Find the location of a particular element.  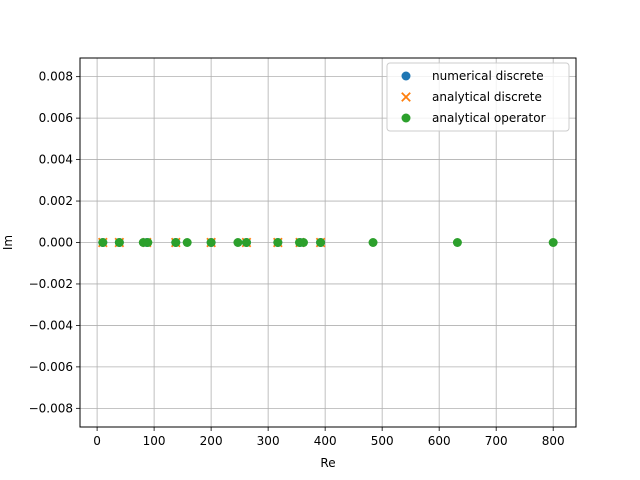

data-points is located at coordinates (327, 242).